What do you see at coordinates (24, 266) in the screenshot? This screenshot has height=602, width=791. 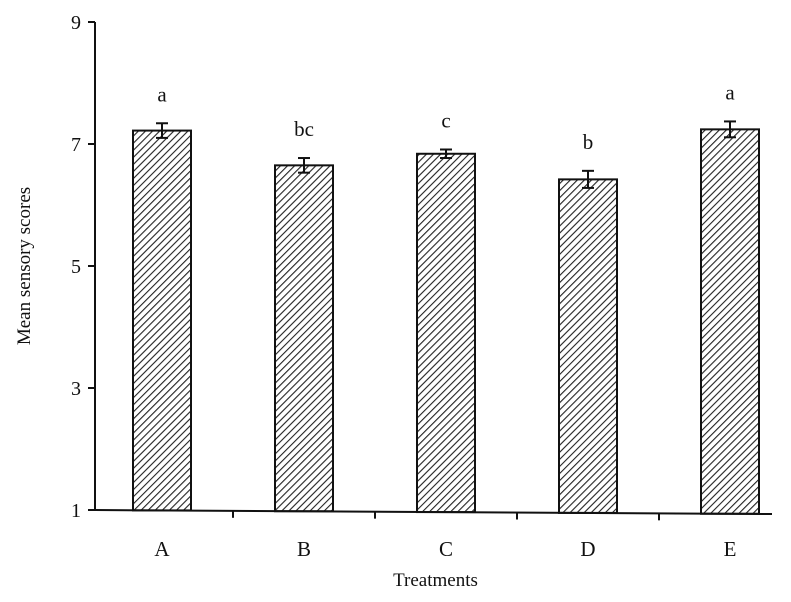 I see `y-axis-label: Mean sensory scores` at bounding box center [24, 266].